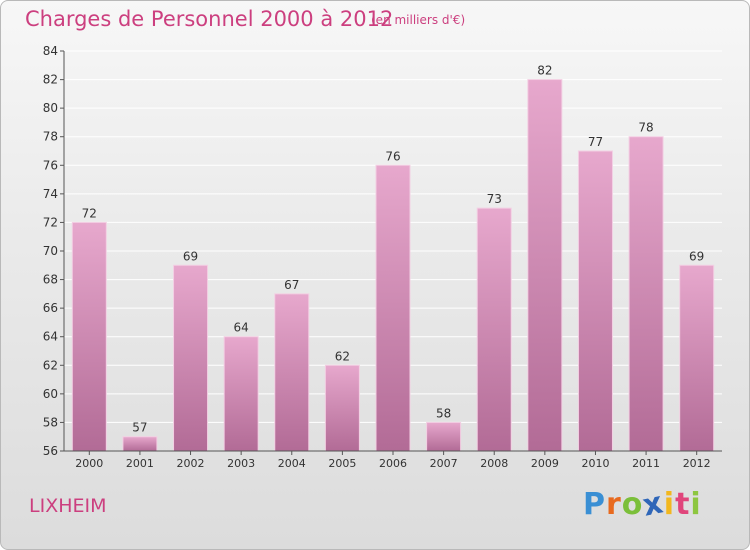 Image resolution: width=750 pixels, height=550 pixels. Describe the element at coordinates (50, 108) in the screenshot. I see `y-tick-label: 80` at that location.